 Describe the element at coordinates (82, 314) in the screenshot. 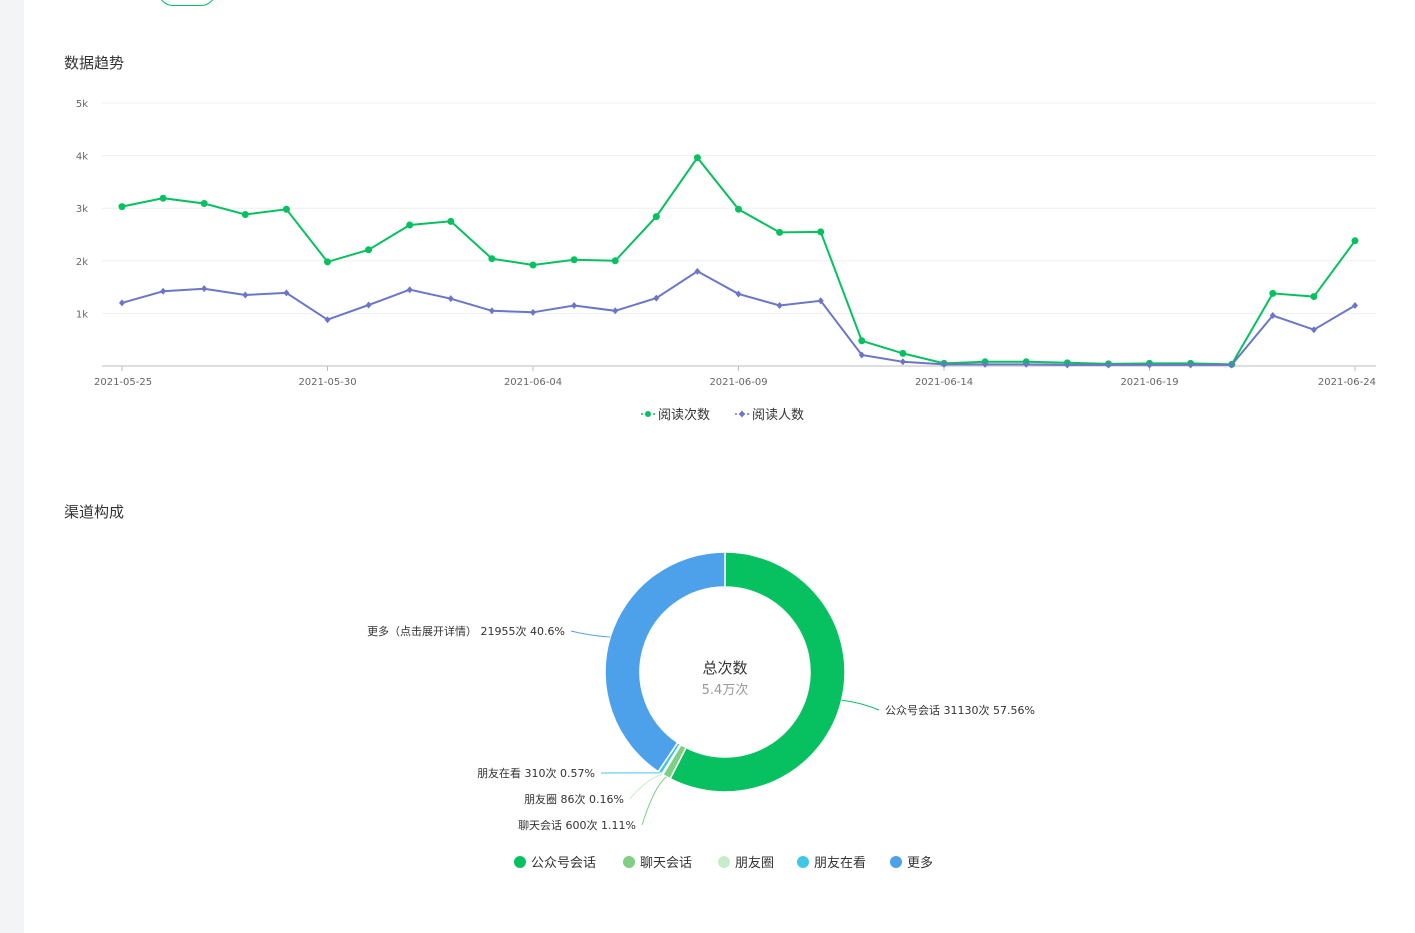

I see `y-tick-label: 1k` at that location.